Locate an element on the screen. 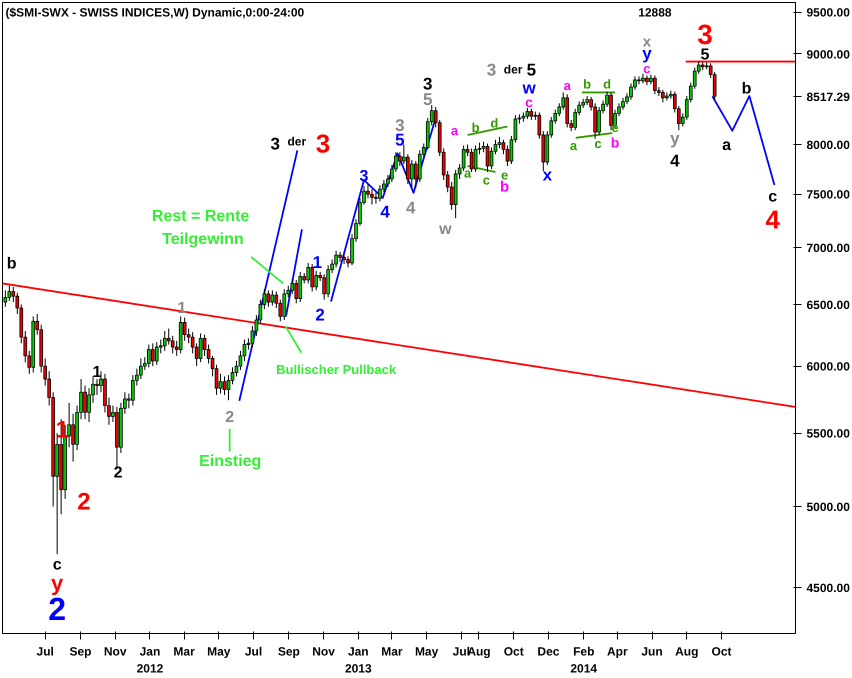  y-tick-label: 8000.00 is located at coordinates (828, 145).